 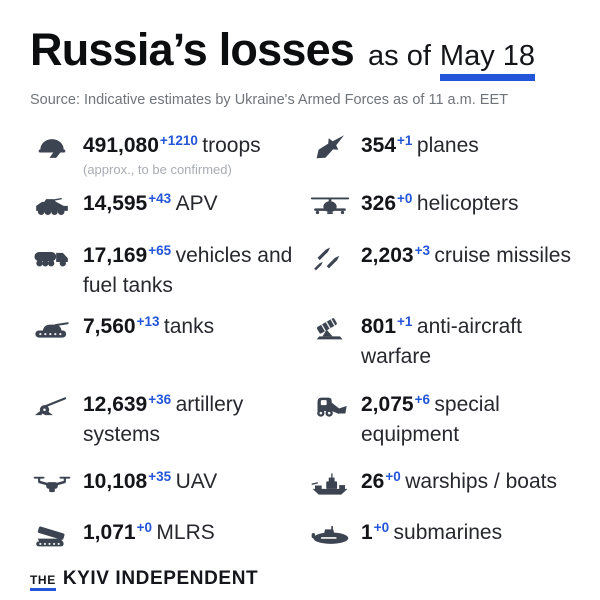 I want to click on stat-delta: +43, so click(x=160, y=198).